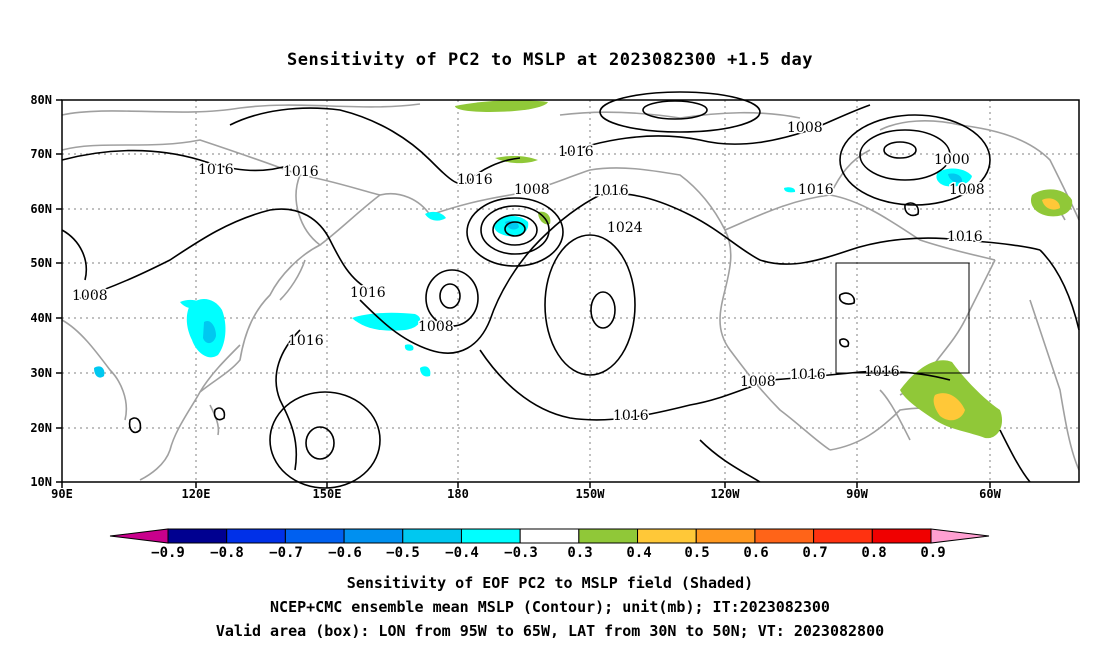 This screenshot has width=1100, height=650. What do you see at coordinates (952, 160) in the screenshot?
I see `contour-label: 1000` at bounding box center [952, 160].